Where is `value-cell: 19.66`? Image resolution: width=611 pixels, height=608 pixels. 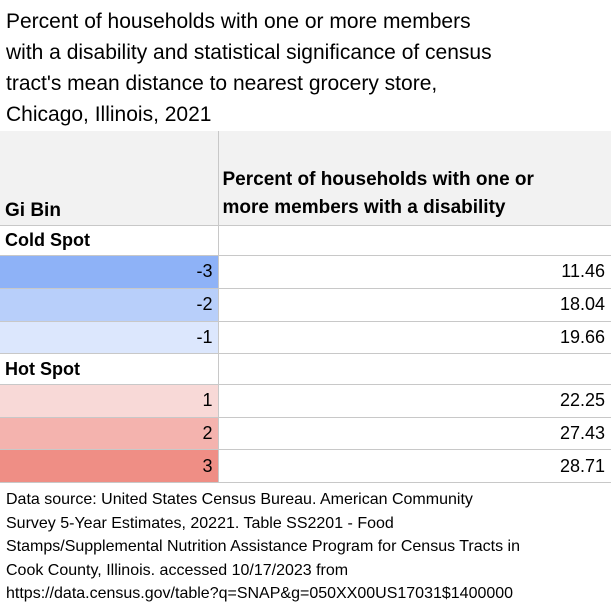 value-cell: 19.66 is located at coordinates (414, 338).